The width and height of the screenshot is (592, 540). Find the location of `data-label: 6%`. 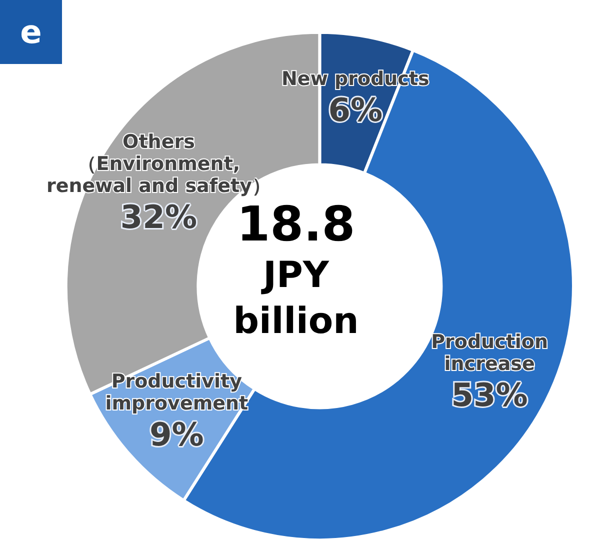

data-label: 6% is located at coordinates (355, 109).